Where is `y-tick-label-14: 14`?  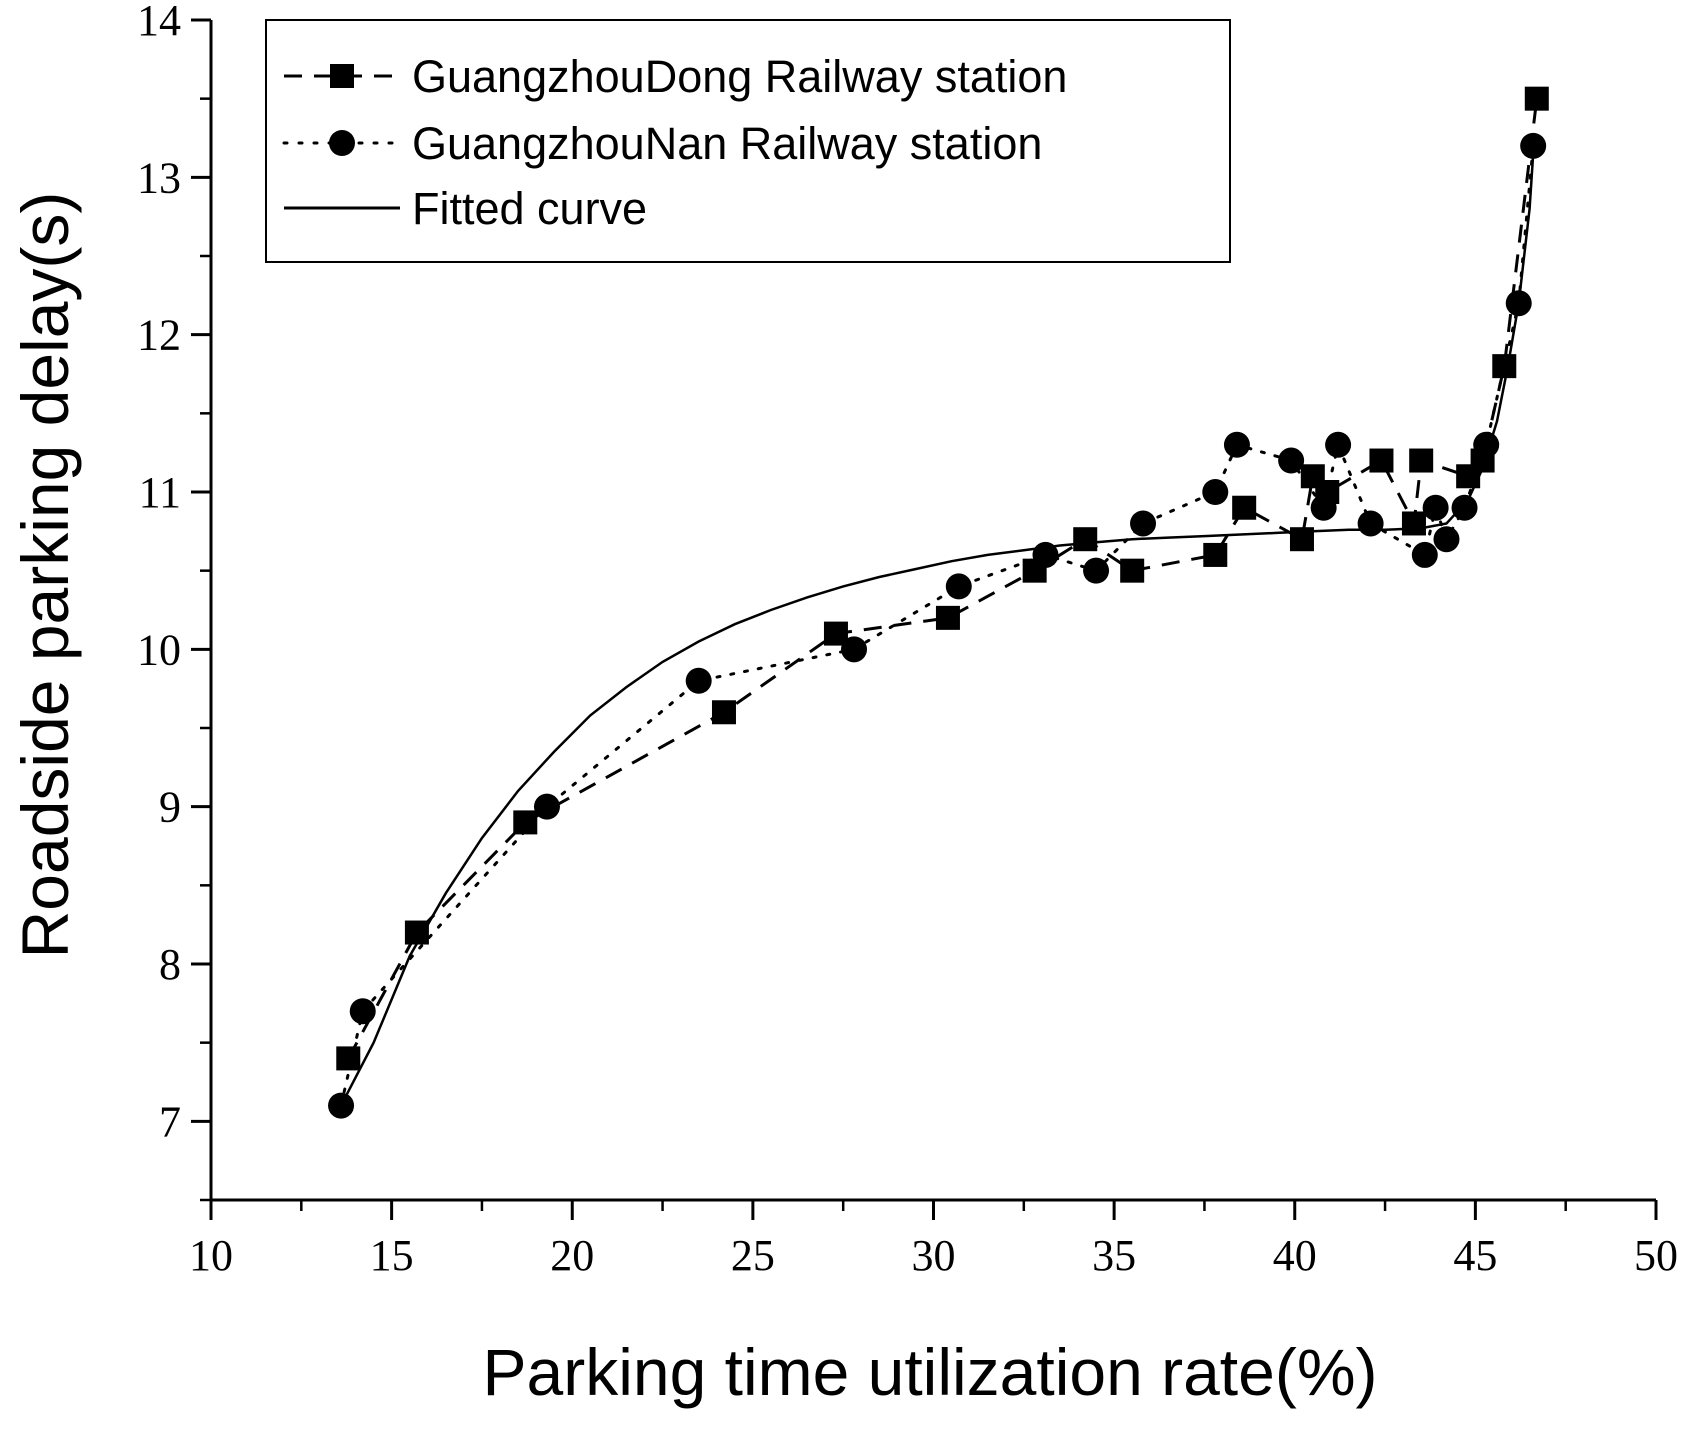 y-tick-label-14: 14 is located at coordinates (159, 22).